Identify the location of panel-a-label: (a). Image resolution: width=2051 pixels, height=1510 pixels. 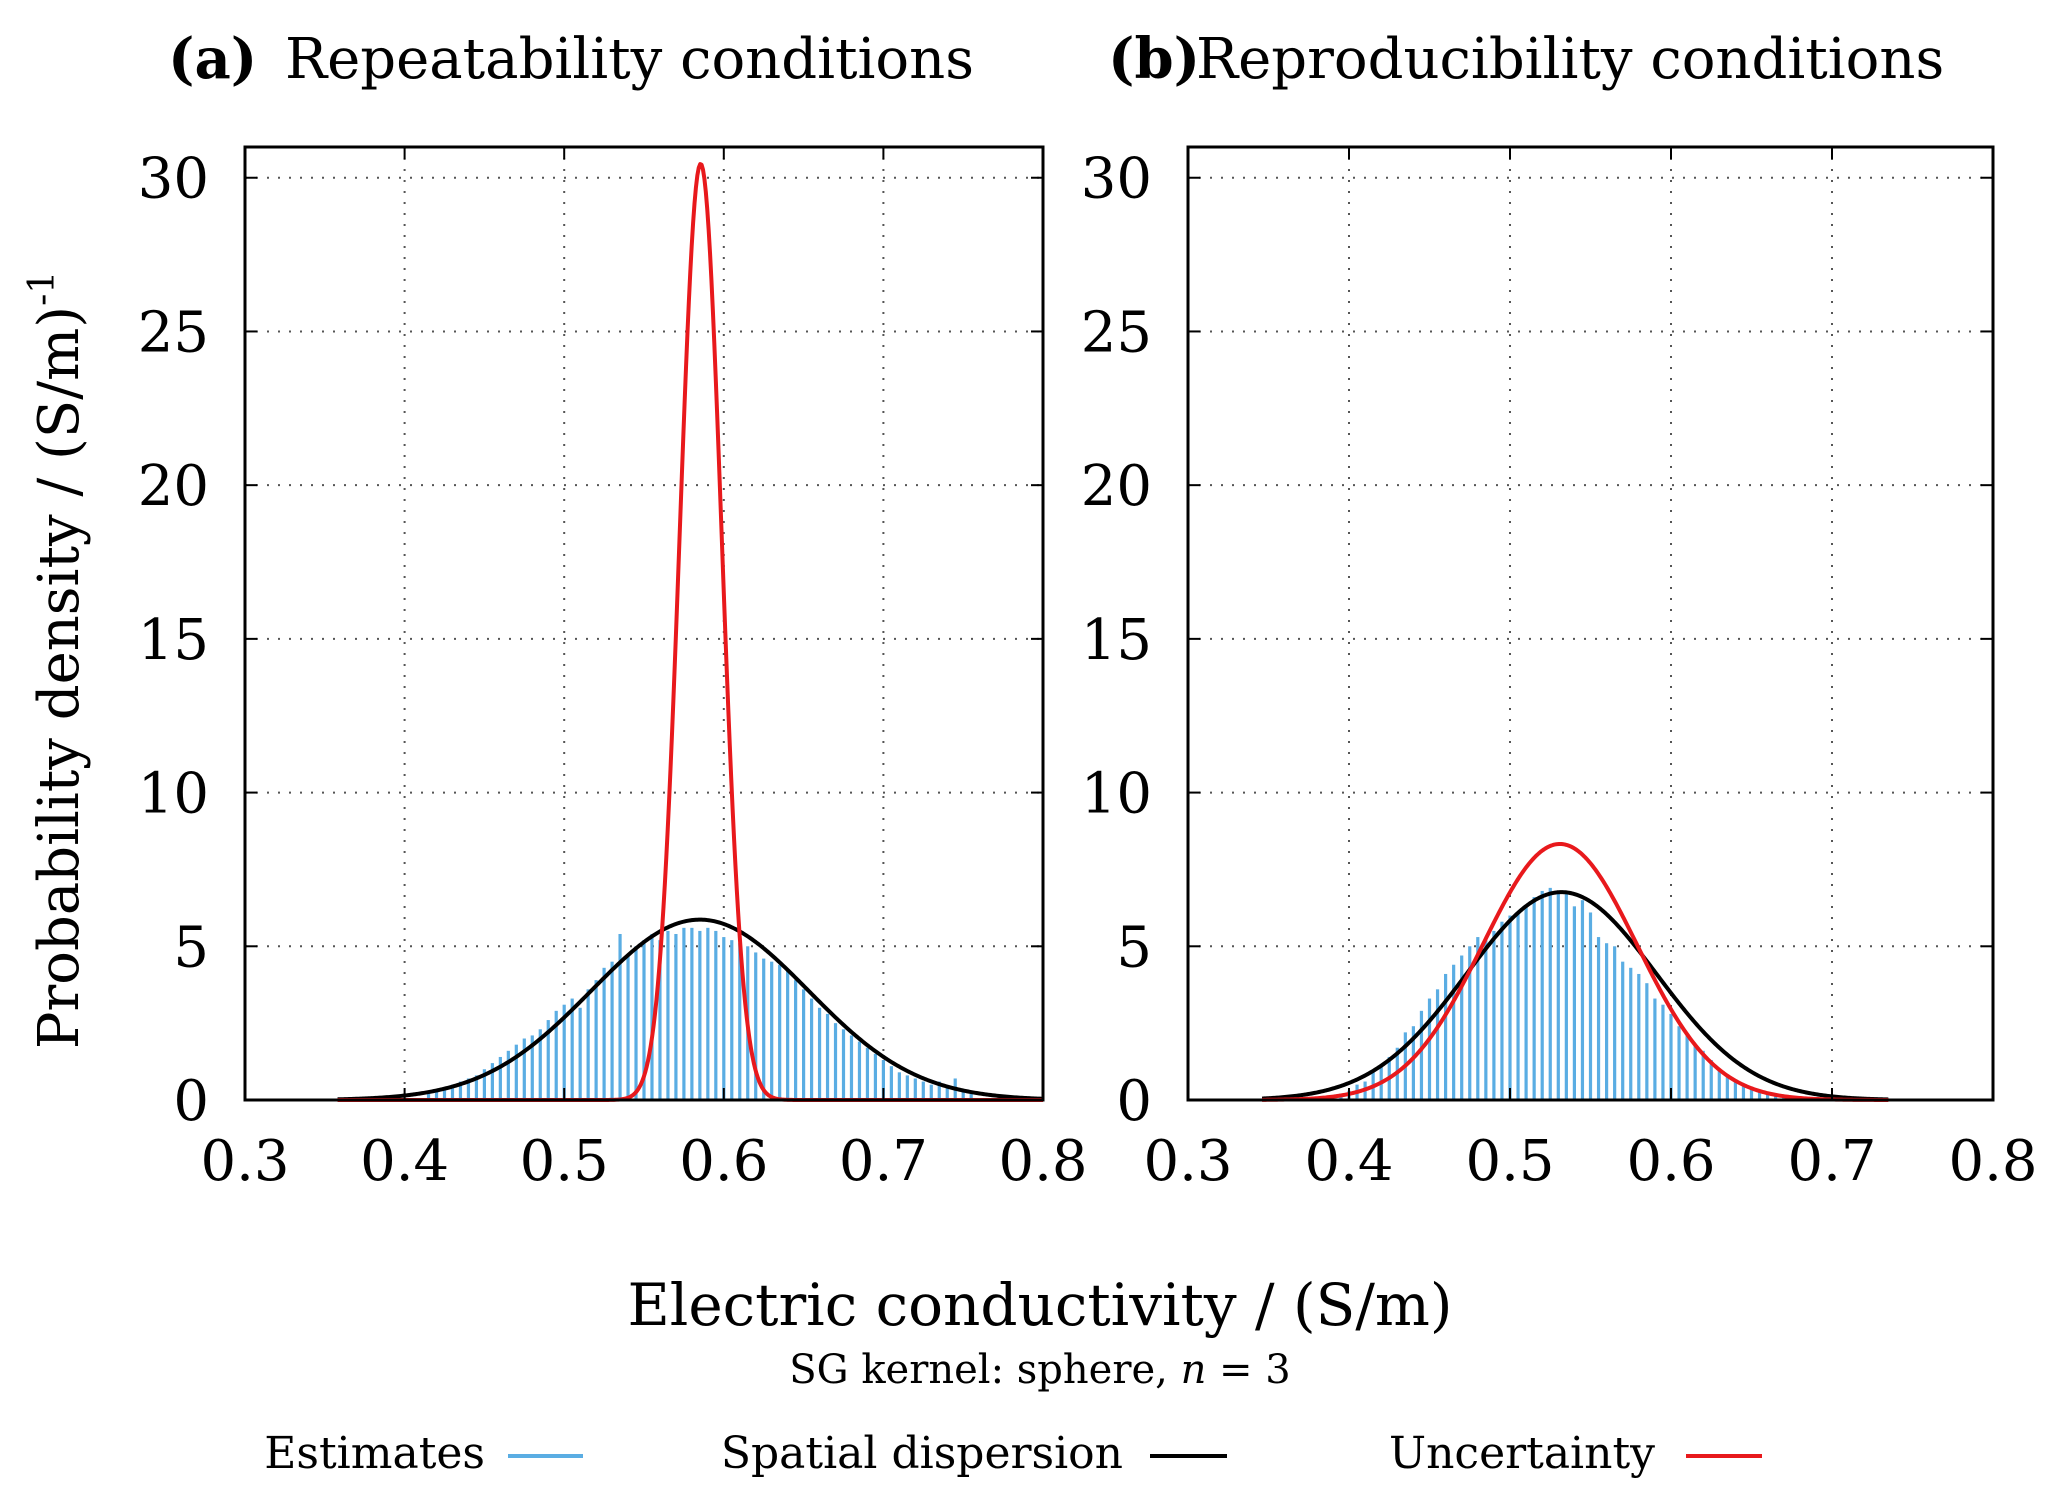
(212, 59).